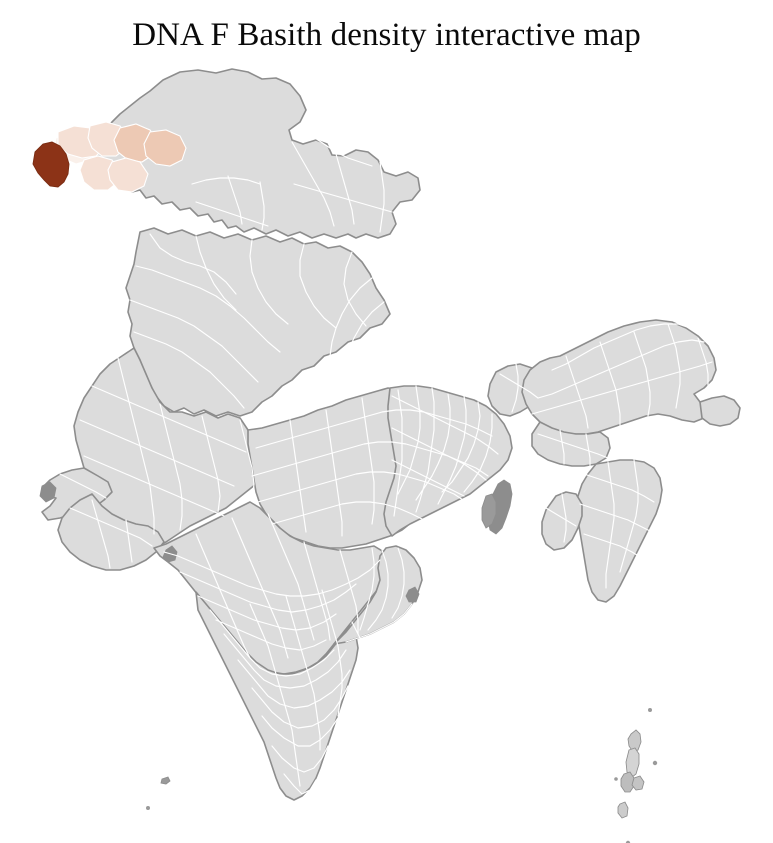 Image resolution: width=773 pixels, height=843 pixels. Describe the element at coordinates (627, 782) in the screenshot. I see `island-south-andaman` at that location.